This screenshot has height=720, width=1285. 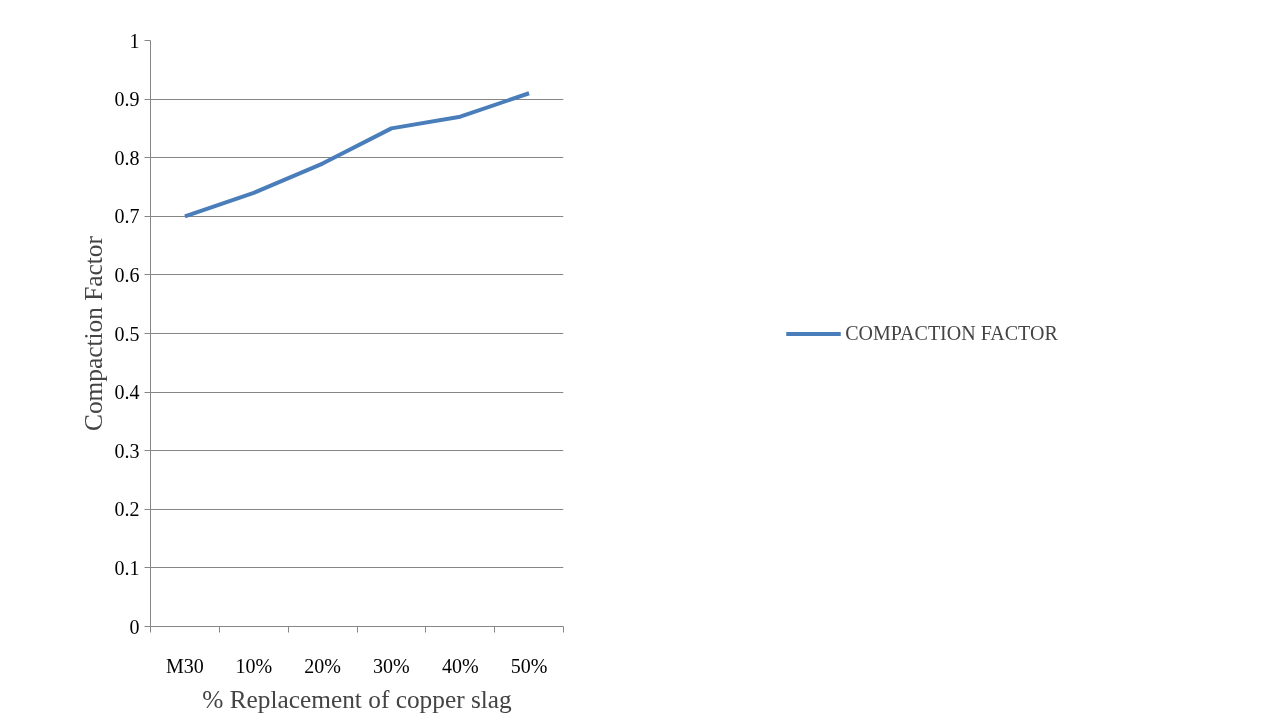 What do you see at coordinates (529, 665) in the screenshot?
I see `x-tick-label: 50%` at bounding box center [529, 665].